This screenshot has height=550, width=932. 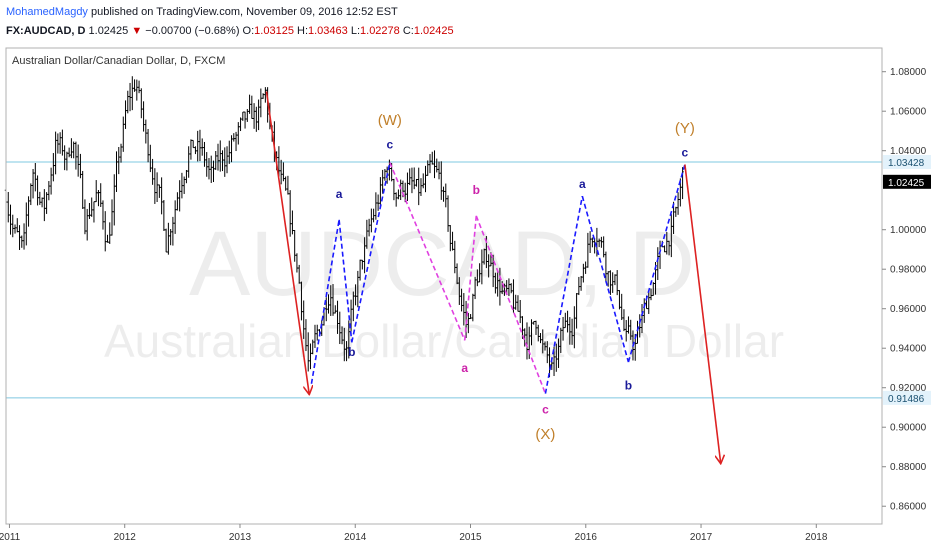 What do you see at coordinates (564, 294) in the screenshot?
I see `blue-a2-up` at bounding box center [564, 294].